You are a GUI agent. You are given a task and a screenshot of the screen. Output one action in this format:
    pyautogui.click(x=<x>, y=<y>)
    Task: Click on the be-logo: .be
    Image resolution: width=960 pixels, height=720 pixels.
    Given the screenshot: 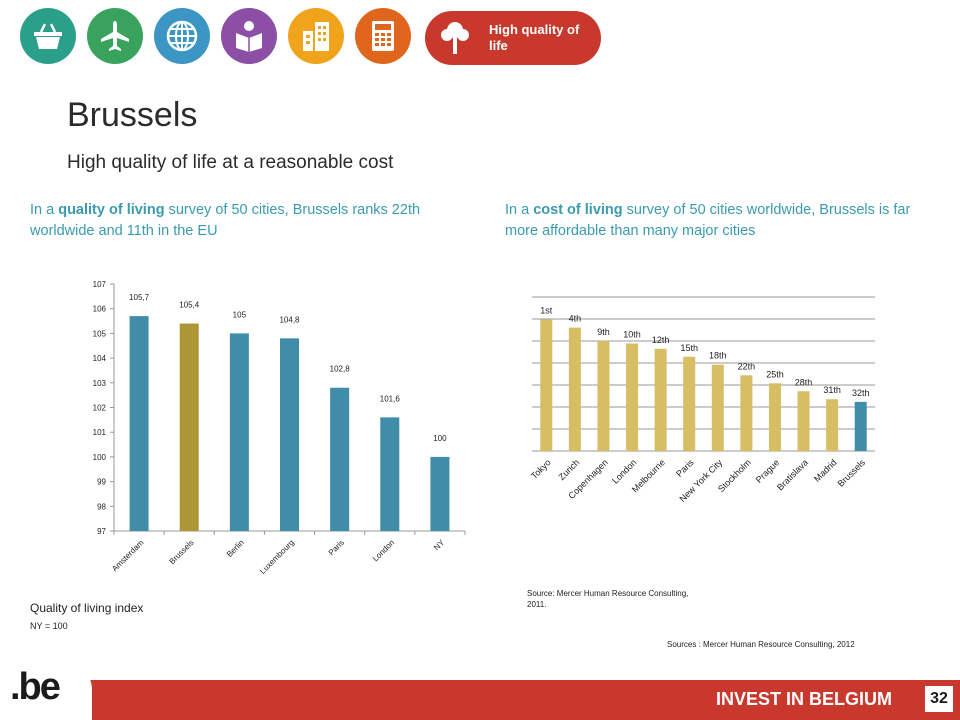 What is the action you would take?
    pyautogui.click(x=46, y=690)
    